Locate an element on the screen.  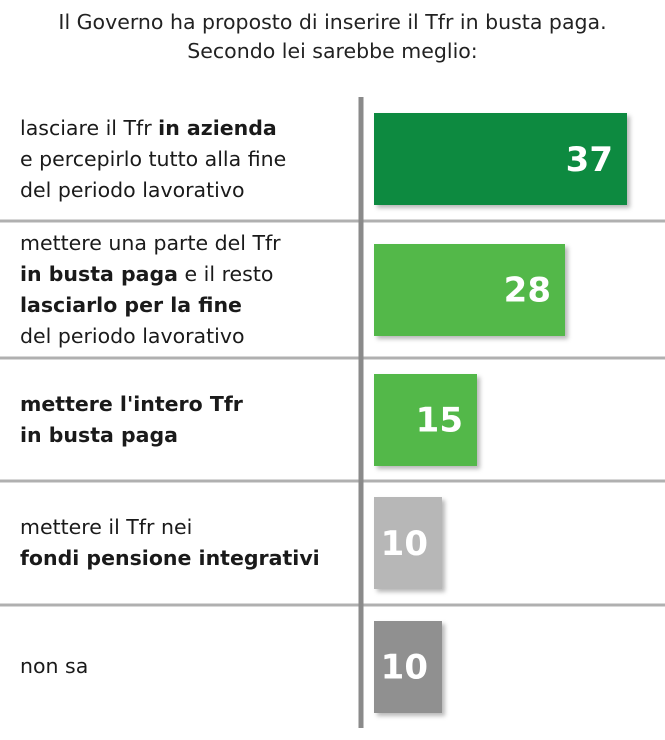
chart-title-line-2: Secondo lei sarebbe meglio: is located at coordinates (332, 51).